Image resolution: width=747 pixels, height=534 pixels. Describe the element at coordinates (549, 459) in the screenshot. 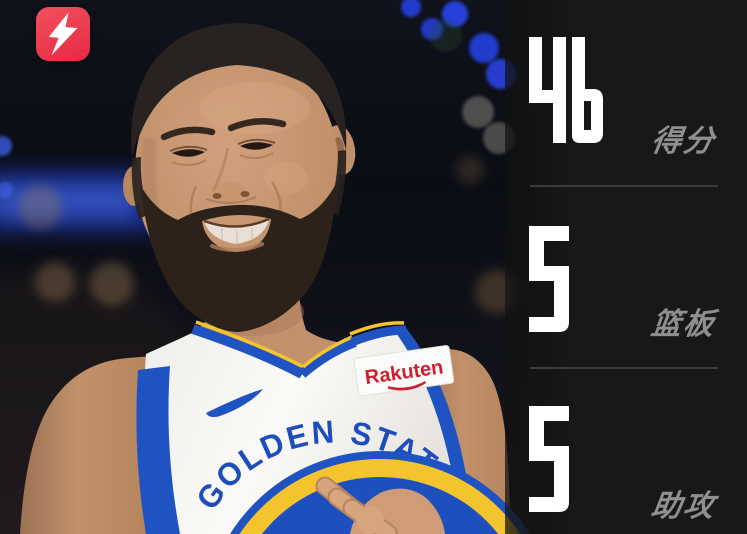

I see `stat-assists-value` at that location.